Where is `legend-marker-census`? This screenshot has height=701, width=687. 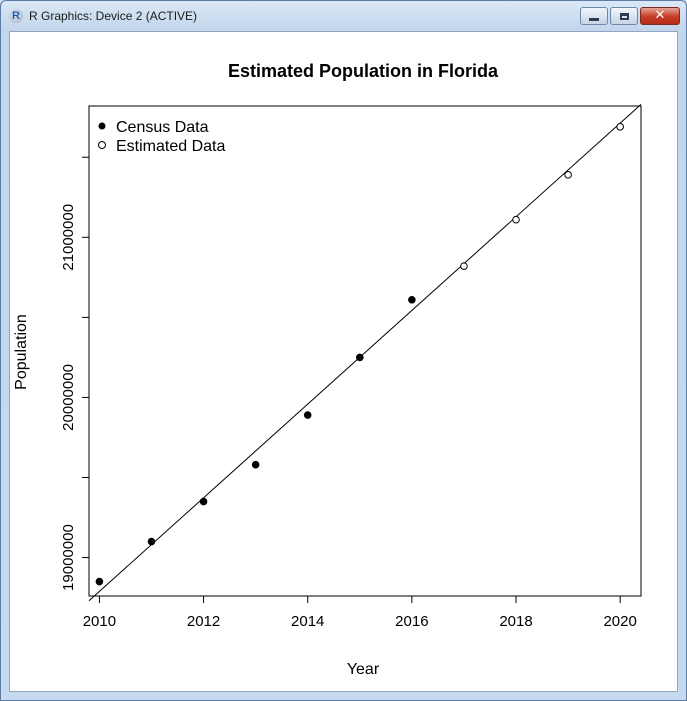 legend-marker-census is located at coordinates (102, 126).